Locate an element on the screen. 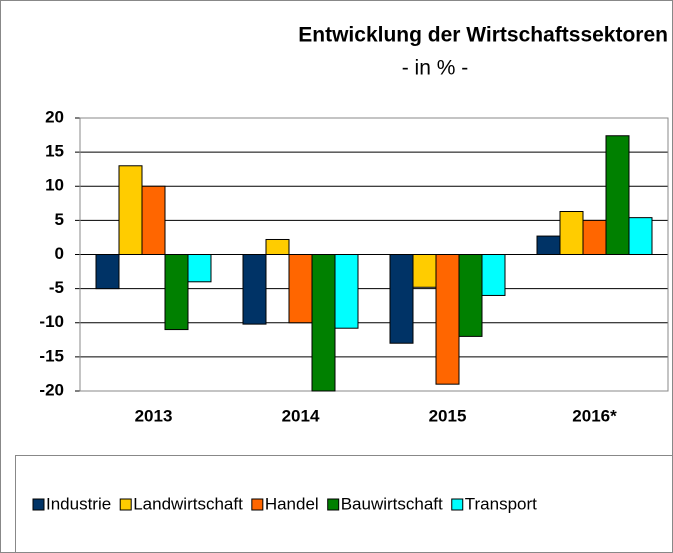  x-tick-label: 2013 is located at coordinates (154, 415).